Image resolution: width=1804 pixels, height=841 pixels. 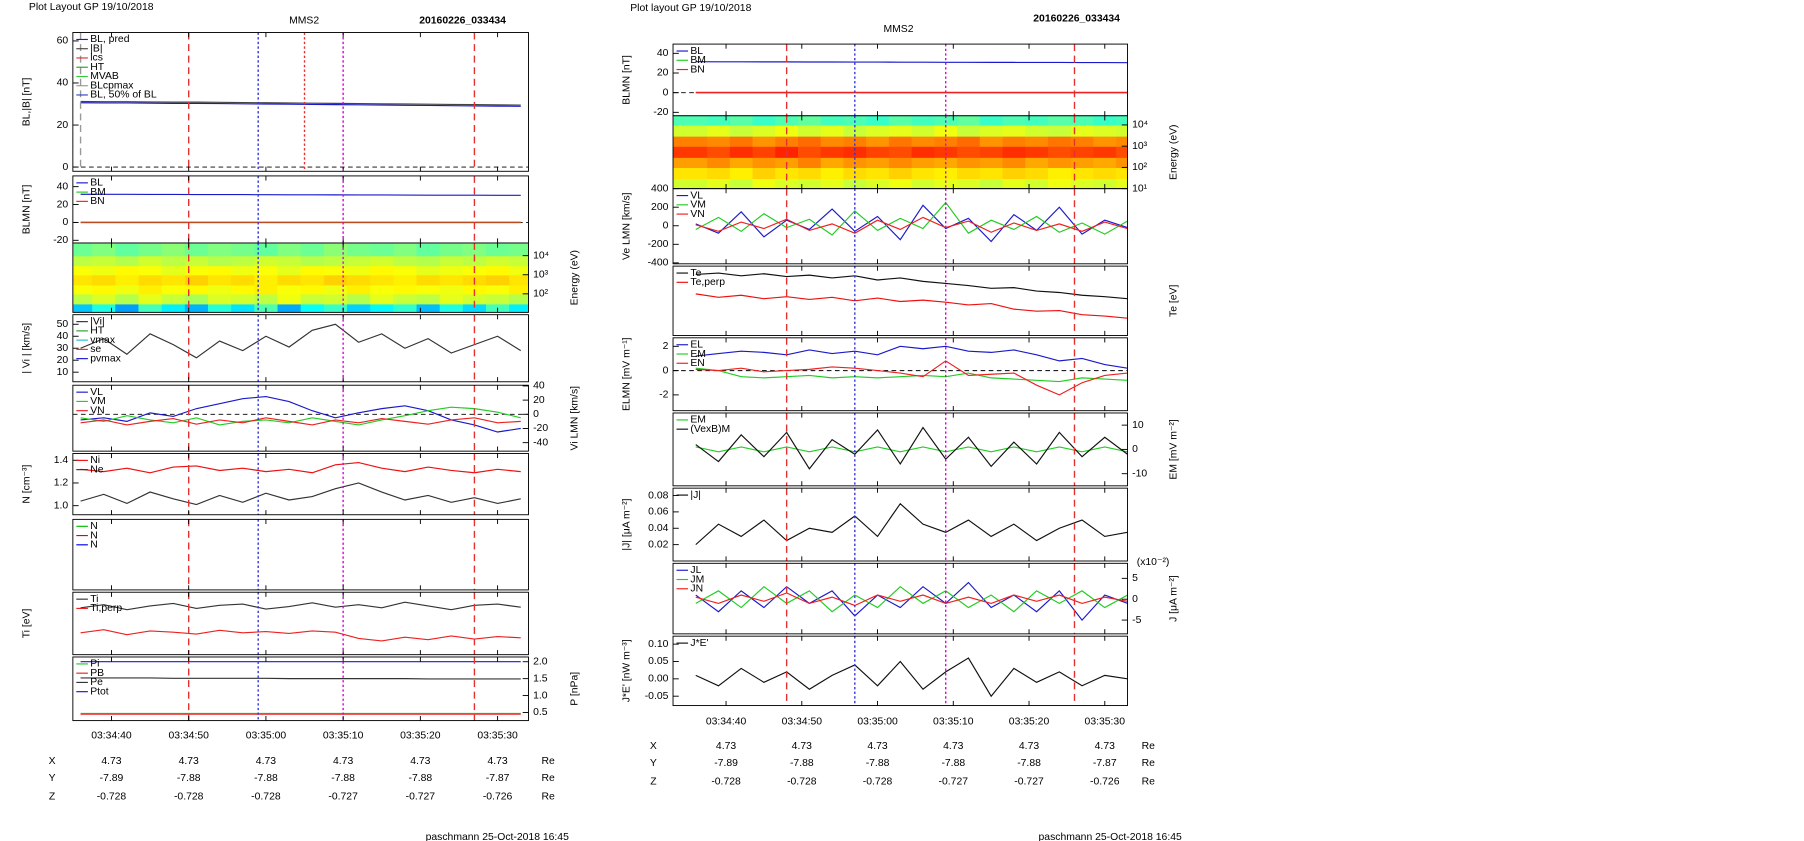 What do you see at coordinates (658, 644) in the screenshot?
I see `y-tick-label: 0.10` at bounding box center [658, 644].